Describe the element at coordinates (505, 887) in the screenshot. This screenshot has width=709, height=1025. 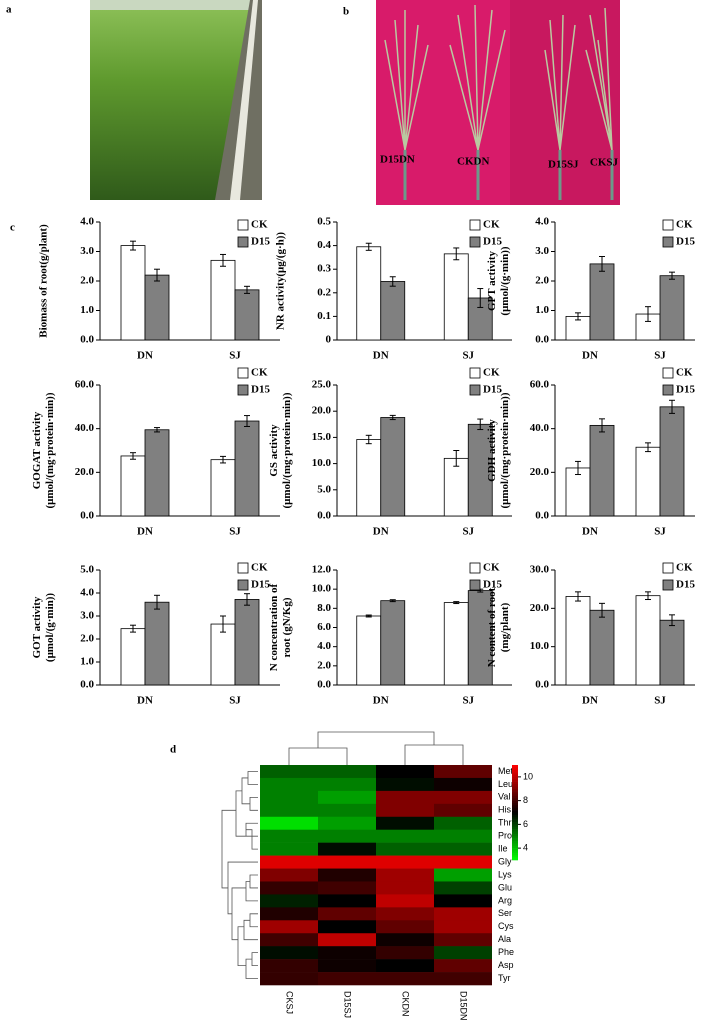
I see `row-label: Glu` at that location.